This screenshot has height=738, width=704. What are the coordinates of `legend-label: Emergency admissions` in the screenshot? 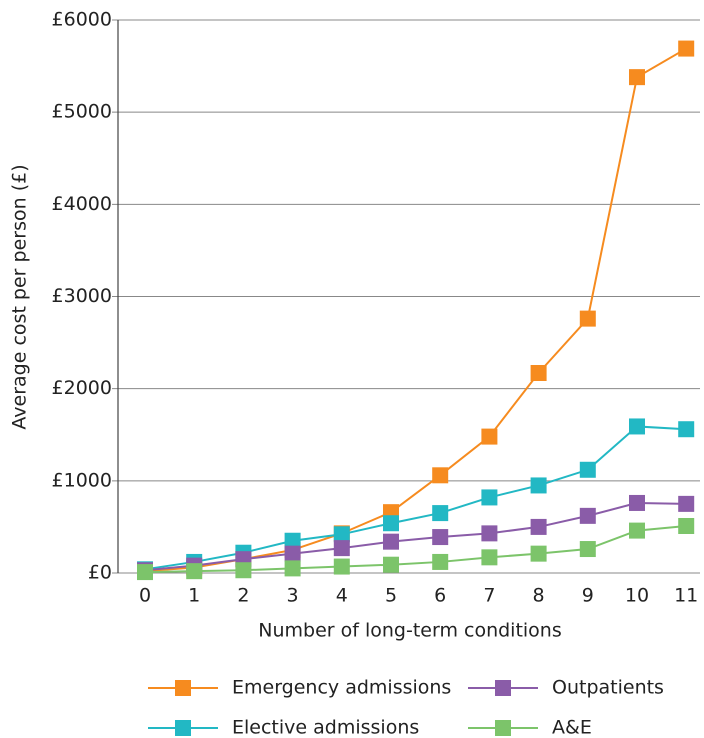 It's located at (341, 688).